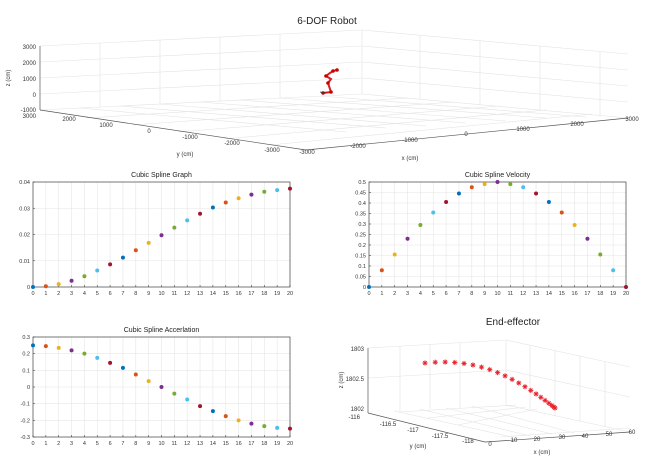 This screenshot has height=460, width=654. I want to click on x-tick-label: 12, so click(187, 294).